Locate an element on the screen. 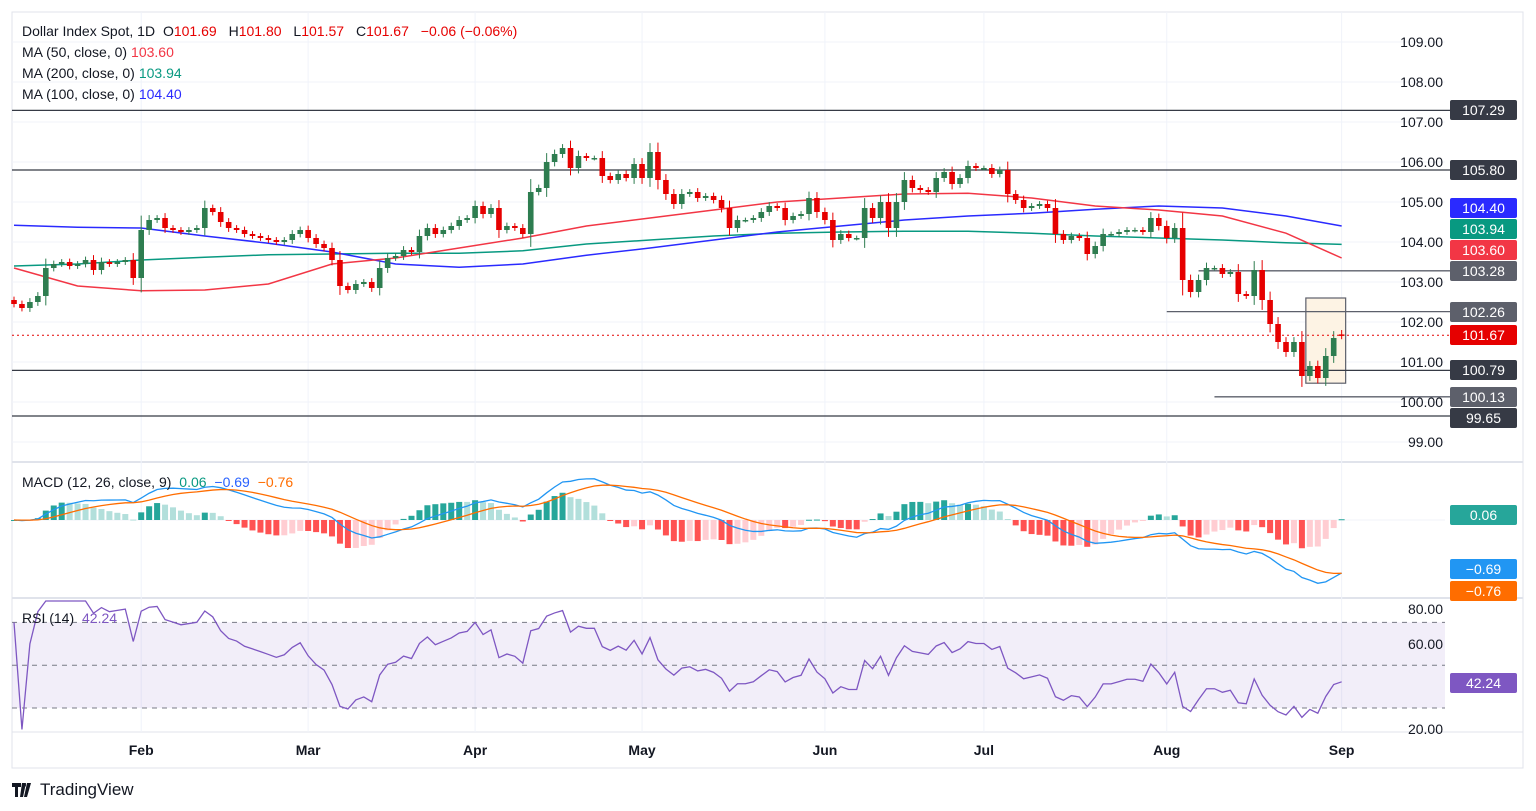 The image size is (1536, 811). macd-label: MACD (12, 26, close, 9) is located at coordinates (97, 482).